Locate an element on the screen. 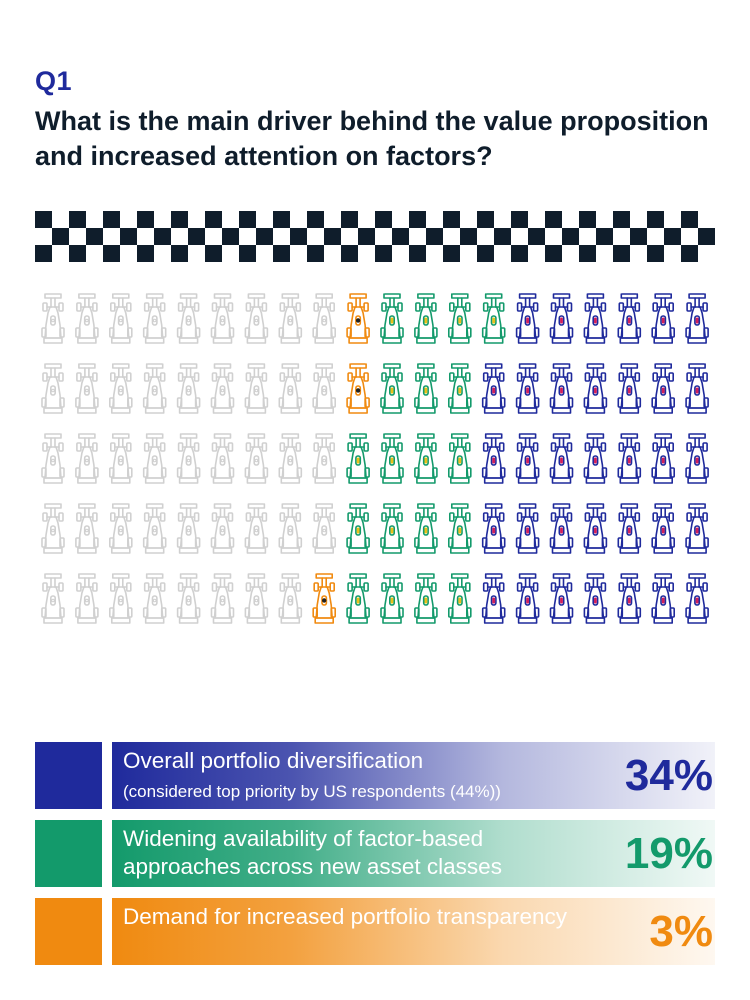 The width and height of the screenshot is (750, 1000). legend-band-transparency is located at coordinates (413, 931).